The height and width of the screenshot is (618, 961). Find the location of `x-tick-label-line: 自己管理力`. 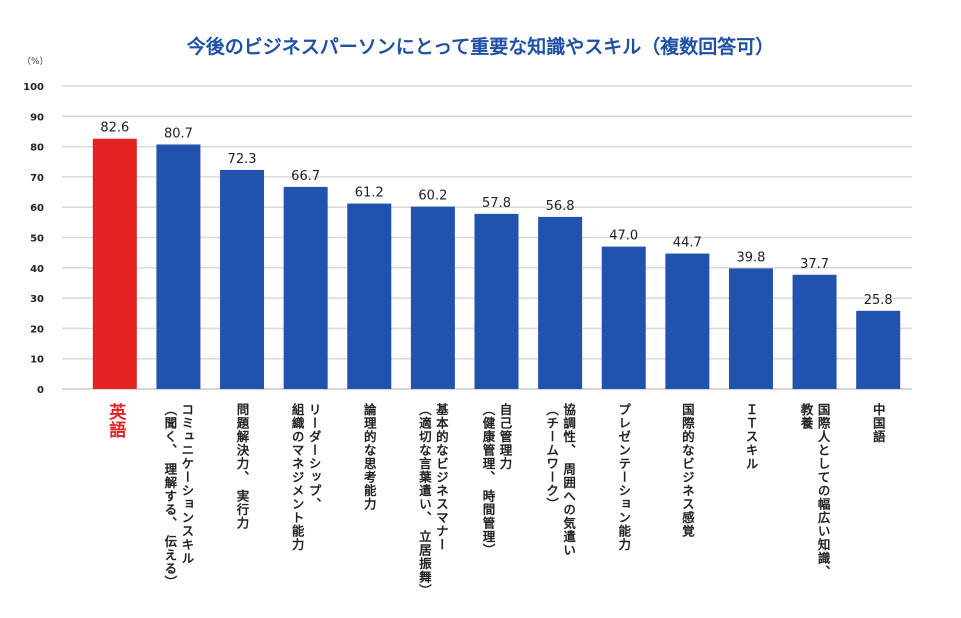

x-tick-label-line: 自己管理力 is located at coordinates (505, 437).